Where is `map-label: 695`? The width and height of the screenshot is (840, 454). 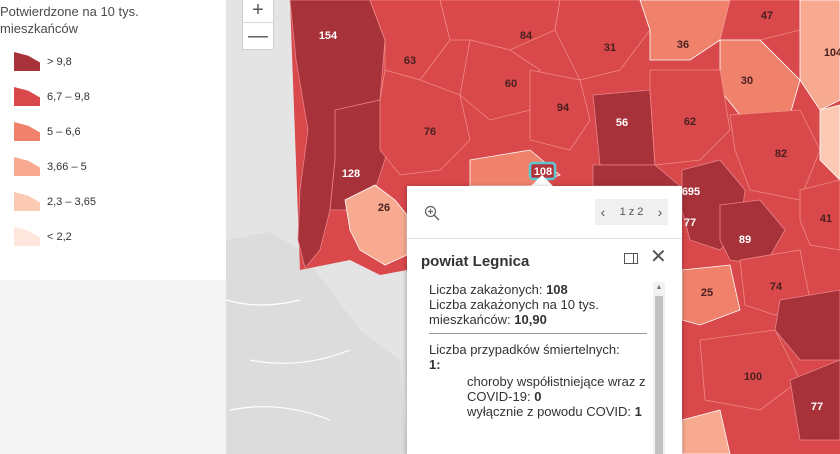 map-label: 695 is located at coordinates (691, 192).